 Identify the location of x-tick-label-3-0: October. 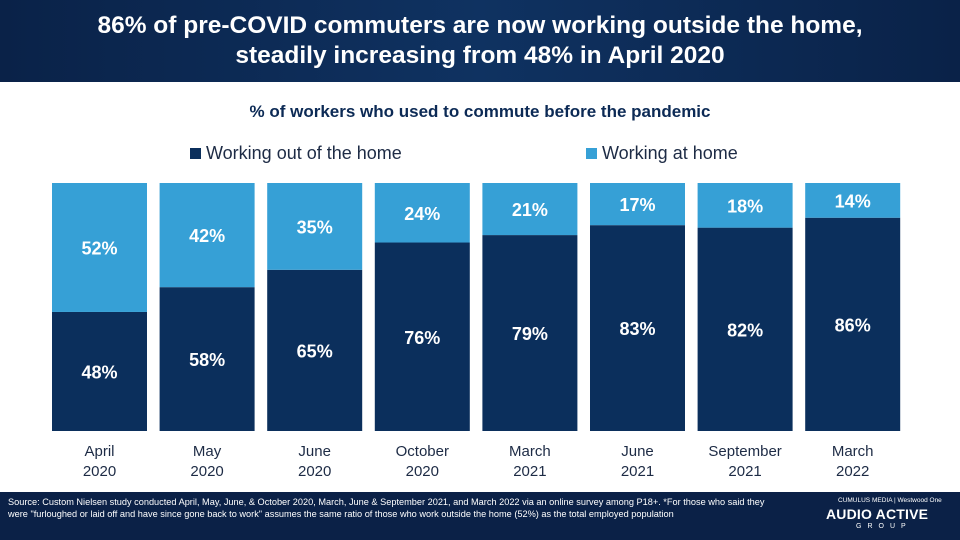
(422, 451).